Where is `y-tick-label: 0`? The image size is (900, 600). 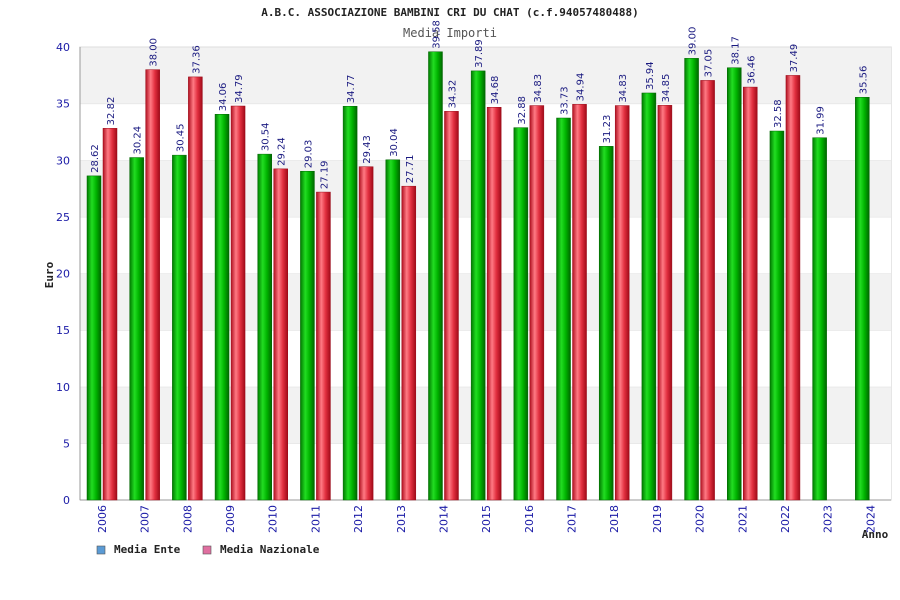 y-tick-label: 0 is located at coordinates (66, 500).